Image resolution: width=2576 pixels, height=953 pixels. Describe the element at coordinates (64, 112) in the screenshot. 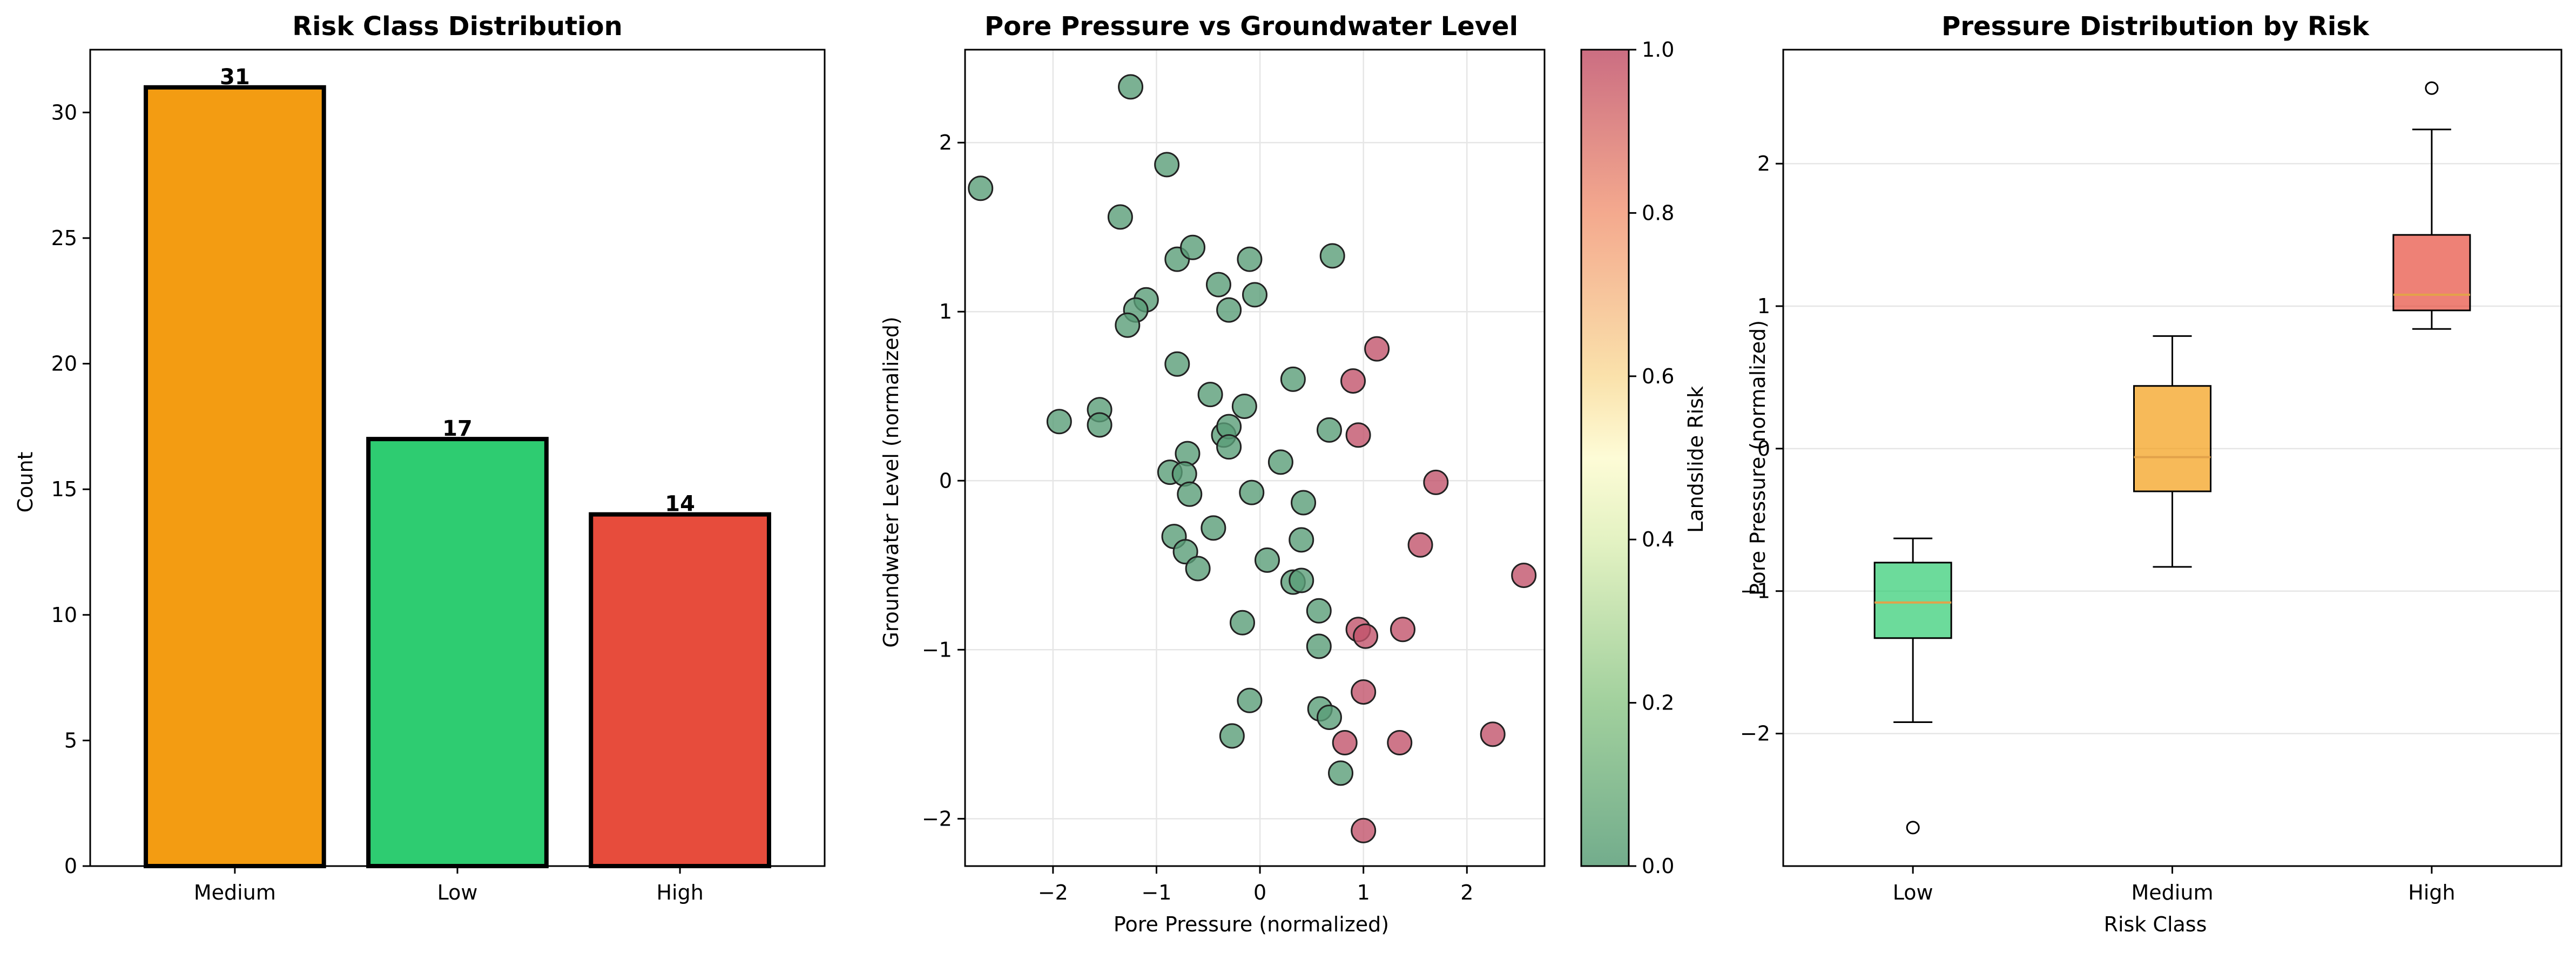

I see `bar-ytick-label: 30` at that location.